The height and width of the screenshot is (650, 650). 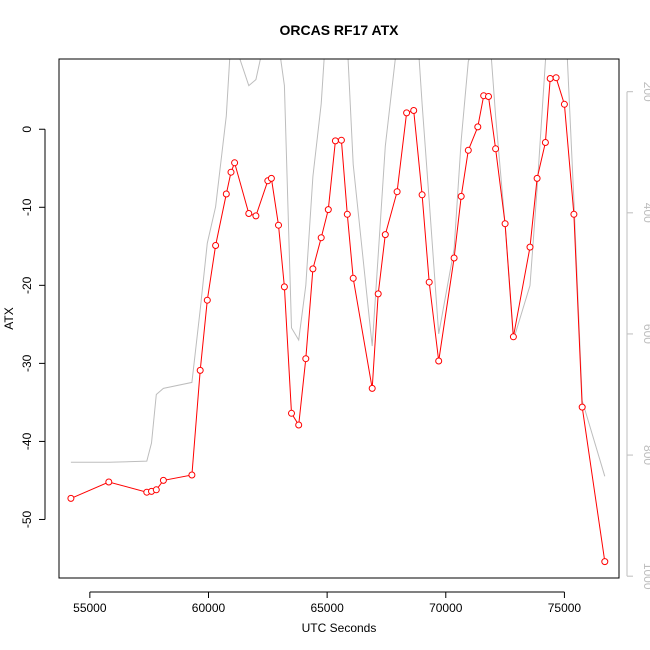 What do you see at coordinates (27, 363) in the screenshot?
I see `y-tick-label: -30` at bounding box center [27, 363].